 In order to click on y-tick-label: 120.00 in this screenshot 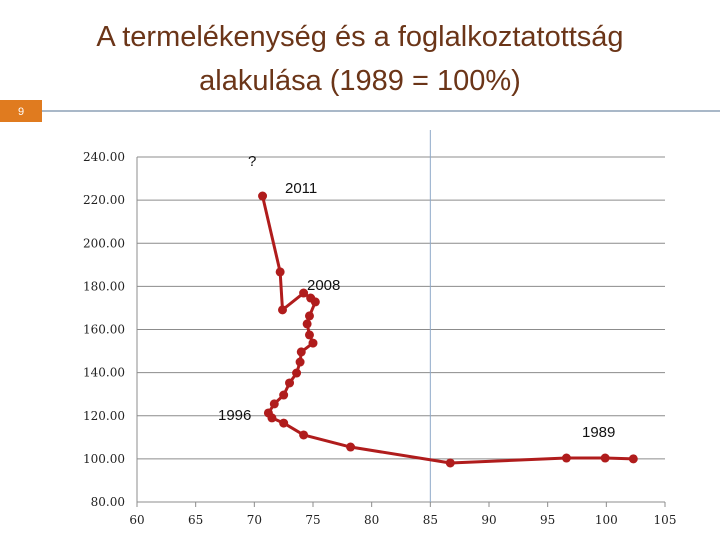, I will do `click(104, 416)`.